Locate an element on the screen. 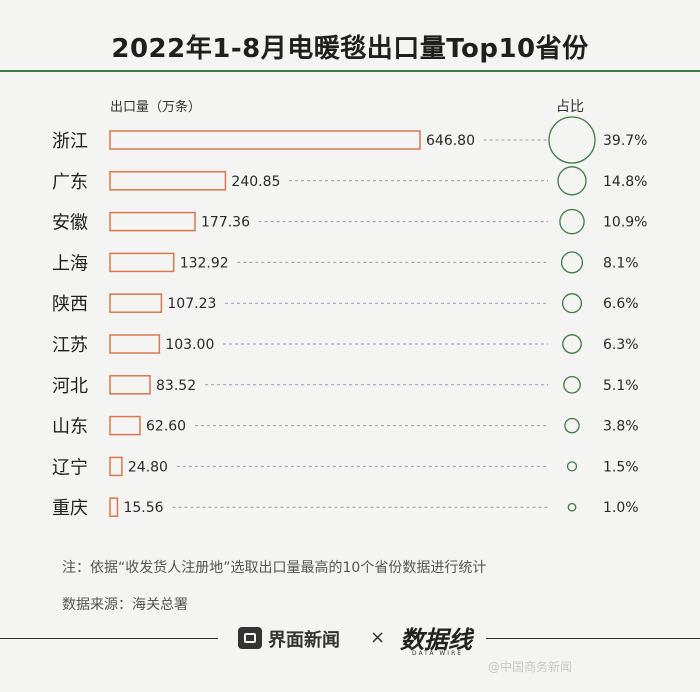  value-label: 107.23 is located at coordinates (191, 304).